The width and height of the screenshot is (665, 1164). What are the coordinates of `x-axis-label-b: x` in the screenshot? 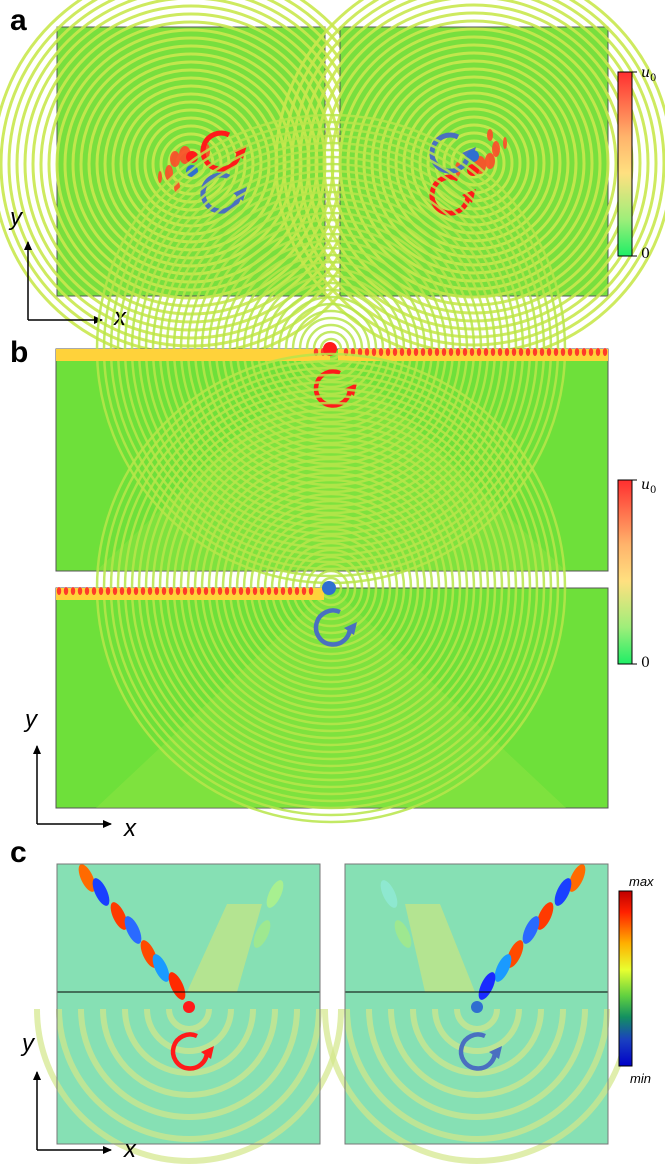 It's located at (130, 828).